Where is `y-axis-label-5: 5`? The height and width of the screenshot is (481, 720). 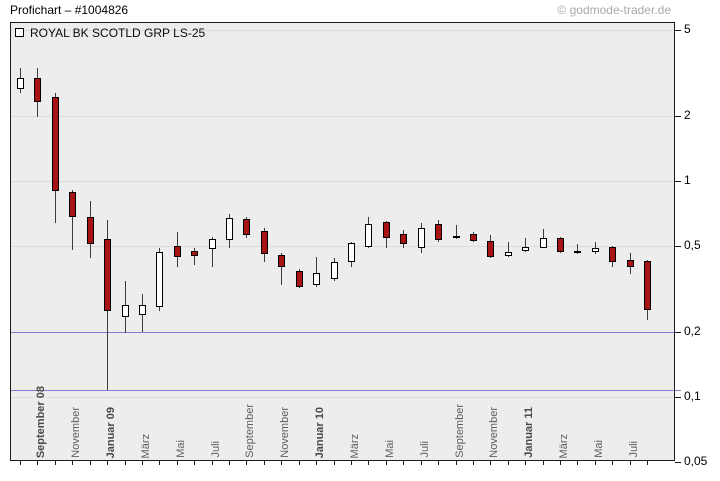 y-axis-label-5: 5 is located at coordinates (687, 29).